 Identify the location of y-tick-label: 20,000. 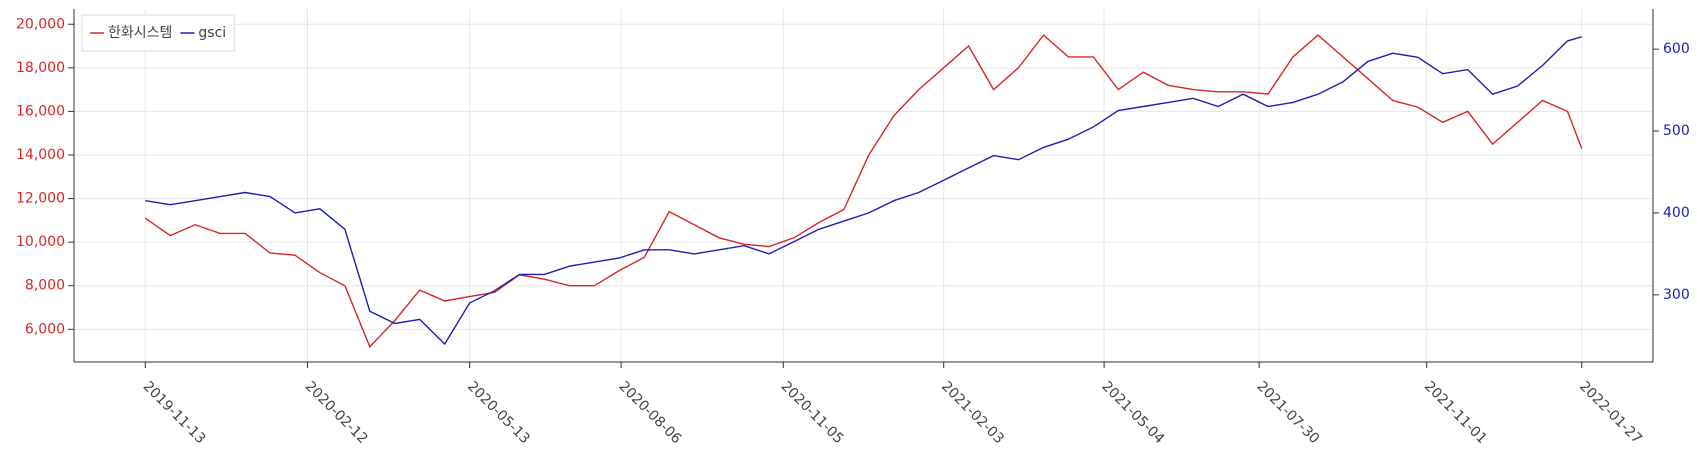
(40, 24).